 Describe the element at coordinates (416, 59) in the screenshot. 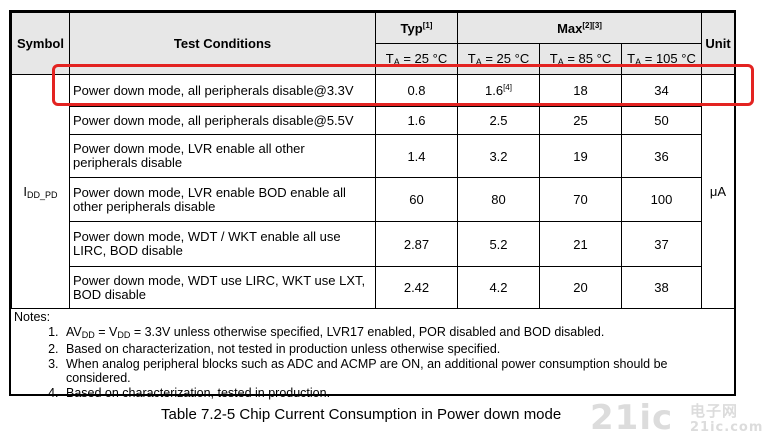

I see `header-typ-temp-25: TA = 25 °C` at that location.